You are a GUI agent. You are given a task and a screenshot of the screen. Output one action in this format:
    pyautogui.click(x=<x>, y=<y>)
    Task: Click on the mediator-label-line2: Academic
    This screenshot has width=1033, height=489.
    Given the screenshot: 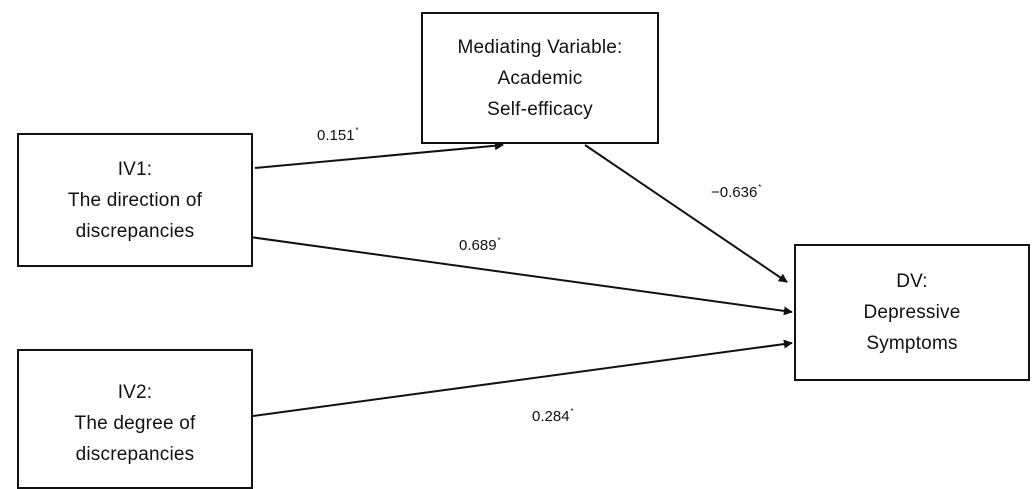 What is the action you would take?
    pyautogui.click(x=540, y=78)
    